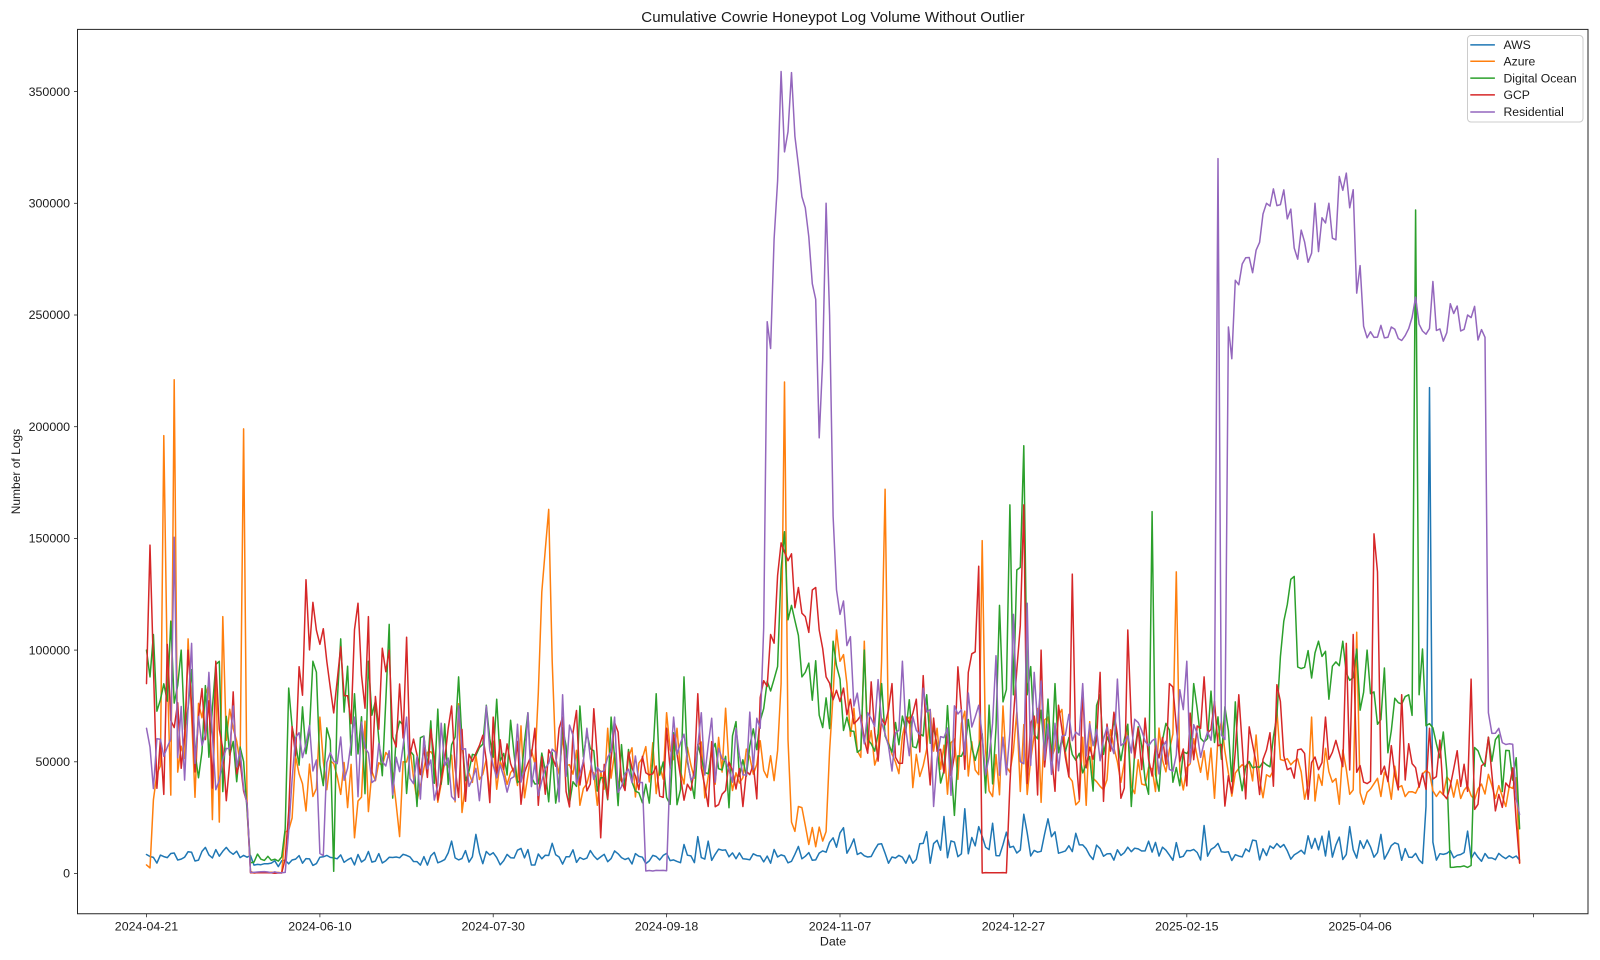 The width and height of the screenshot is (1600, 960). What do you see at coordinates (49, 427) in the screenshot?
I see `svg-text: 200000` at bounding box center [49, 427].